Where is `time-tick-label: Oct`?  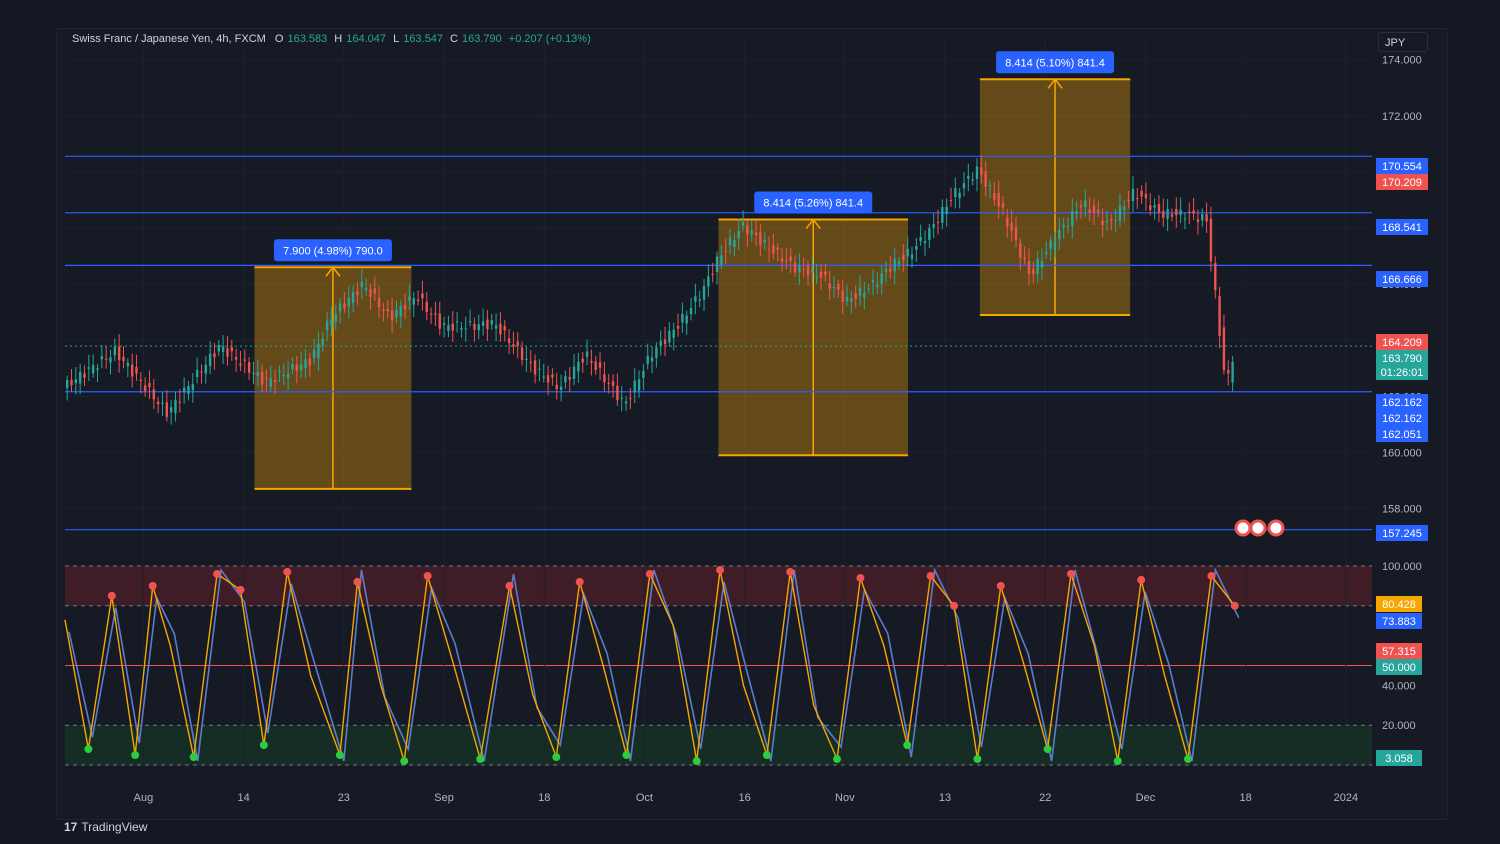 time-tick-label: Oct is located at coordinates (644, 798).